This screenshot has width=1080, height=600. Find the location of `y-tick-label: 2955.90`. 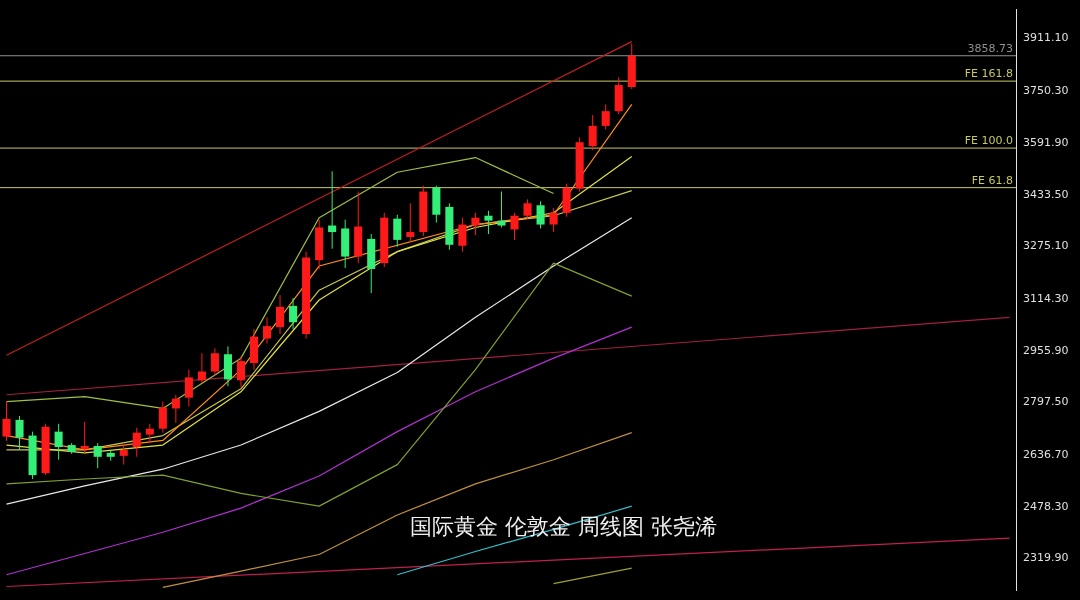

y-tick-label: 2955.90 is located at coordinates (1046, 350).